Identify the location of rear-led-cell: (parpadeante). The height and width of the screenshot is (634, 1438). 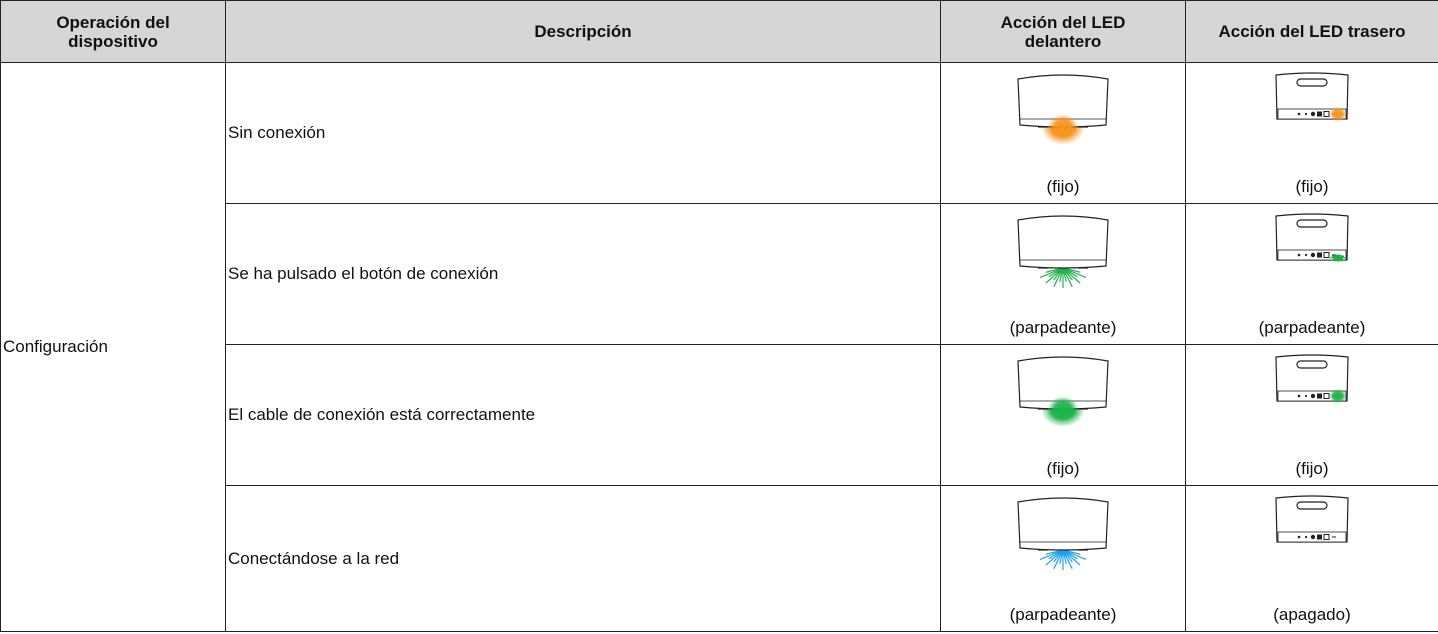
(1311, 274).